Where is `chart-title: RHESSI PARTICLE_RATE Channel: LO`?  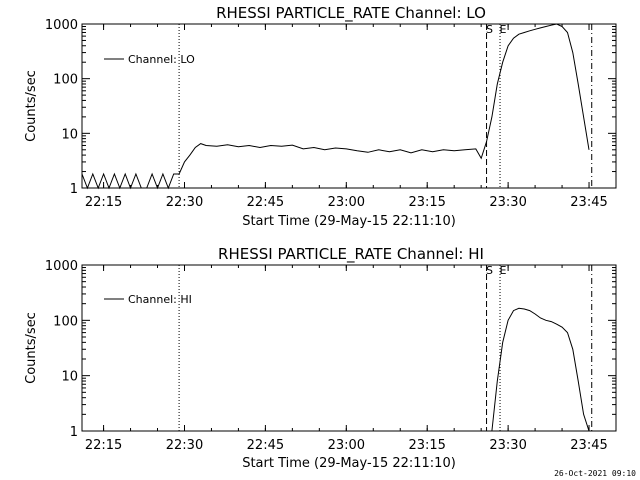
chart-title: RHESSI PARTICLE_RATE Channel: LO is located at coordinates (351, 13).